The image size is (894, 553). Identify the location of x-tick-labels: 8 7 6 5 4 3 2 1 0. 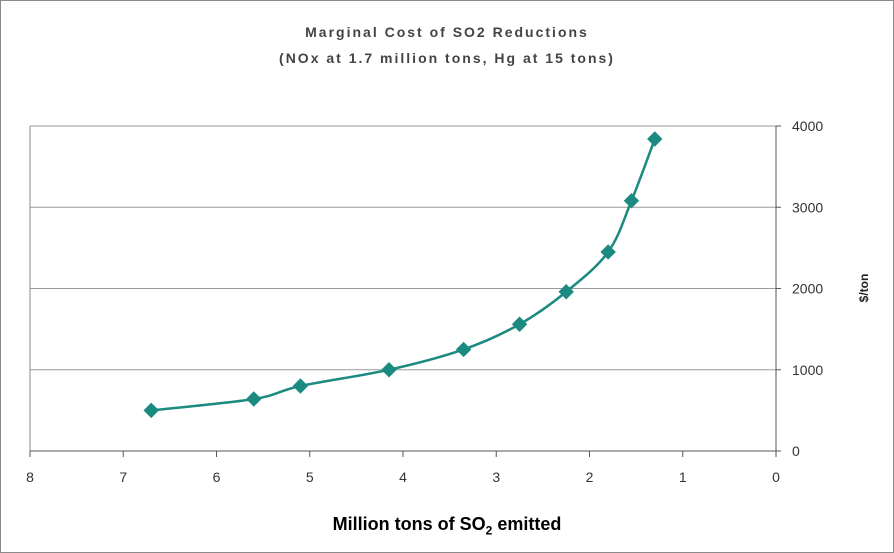
(403, 477).